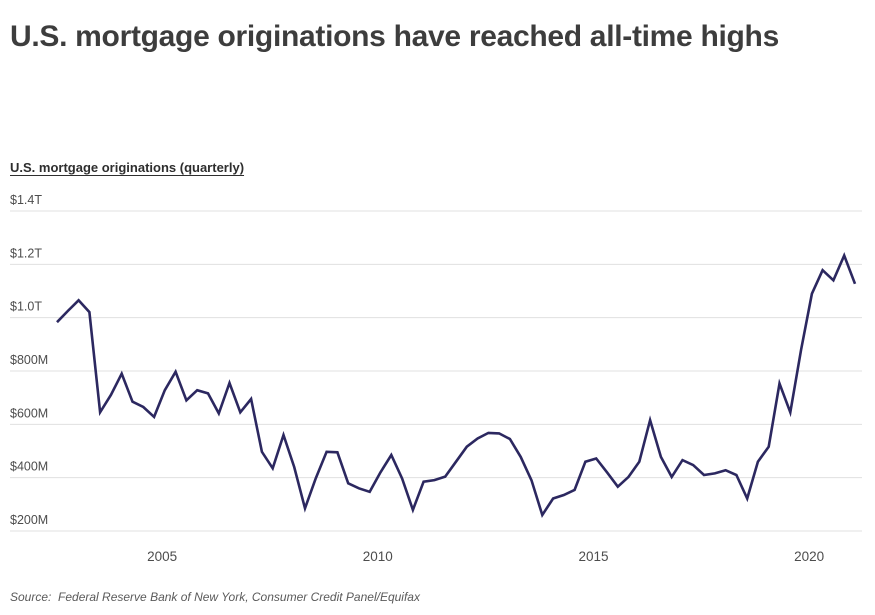  Describe the element at coordinates (162, 556) in the screenshot. I see `x-axis-tick-label: 2005` at that location.